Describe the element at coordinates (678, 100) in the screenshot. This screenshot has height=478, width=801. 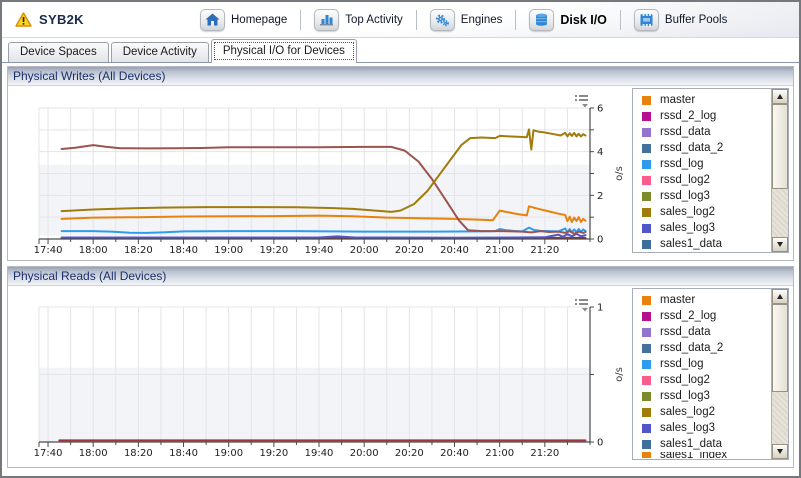
I see `legend-label: master` at that location.